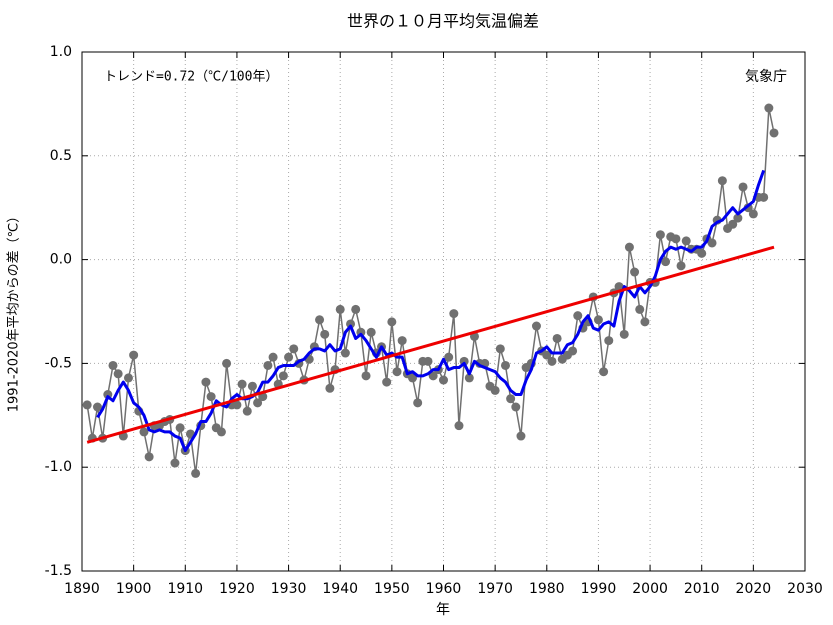 The image size is (833, 625). Describe the element at coordinates (766, 77) in the screenshot. I see `source-annotation: 気象庁` at that location.